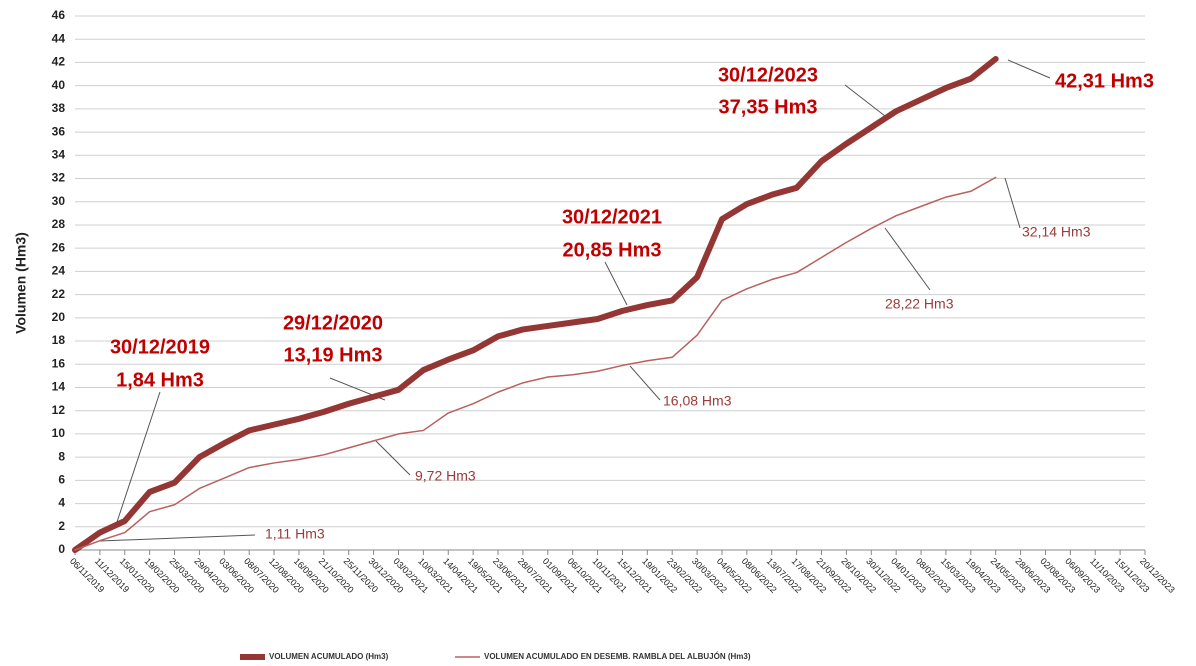 The width and height of the screenshot is (1196, 666). I want to click on y-tick-label: 16, so click(59, 363).